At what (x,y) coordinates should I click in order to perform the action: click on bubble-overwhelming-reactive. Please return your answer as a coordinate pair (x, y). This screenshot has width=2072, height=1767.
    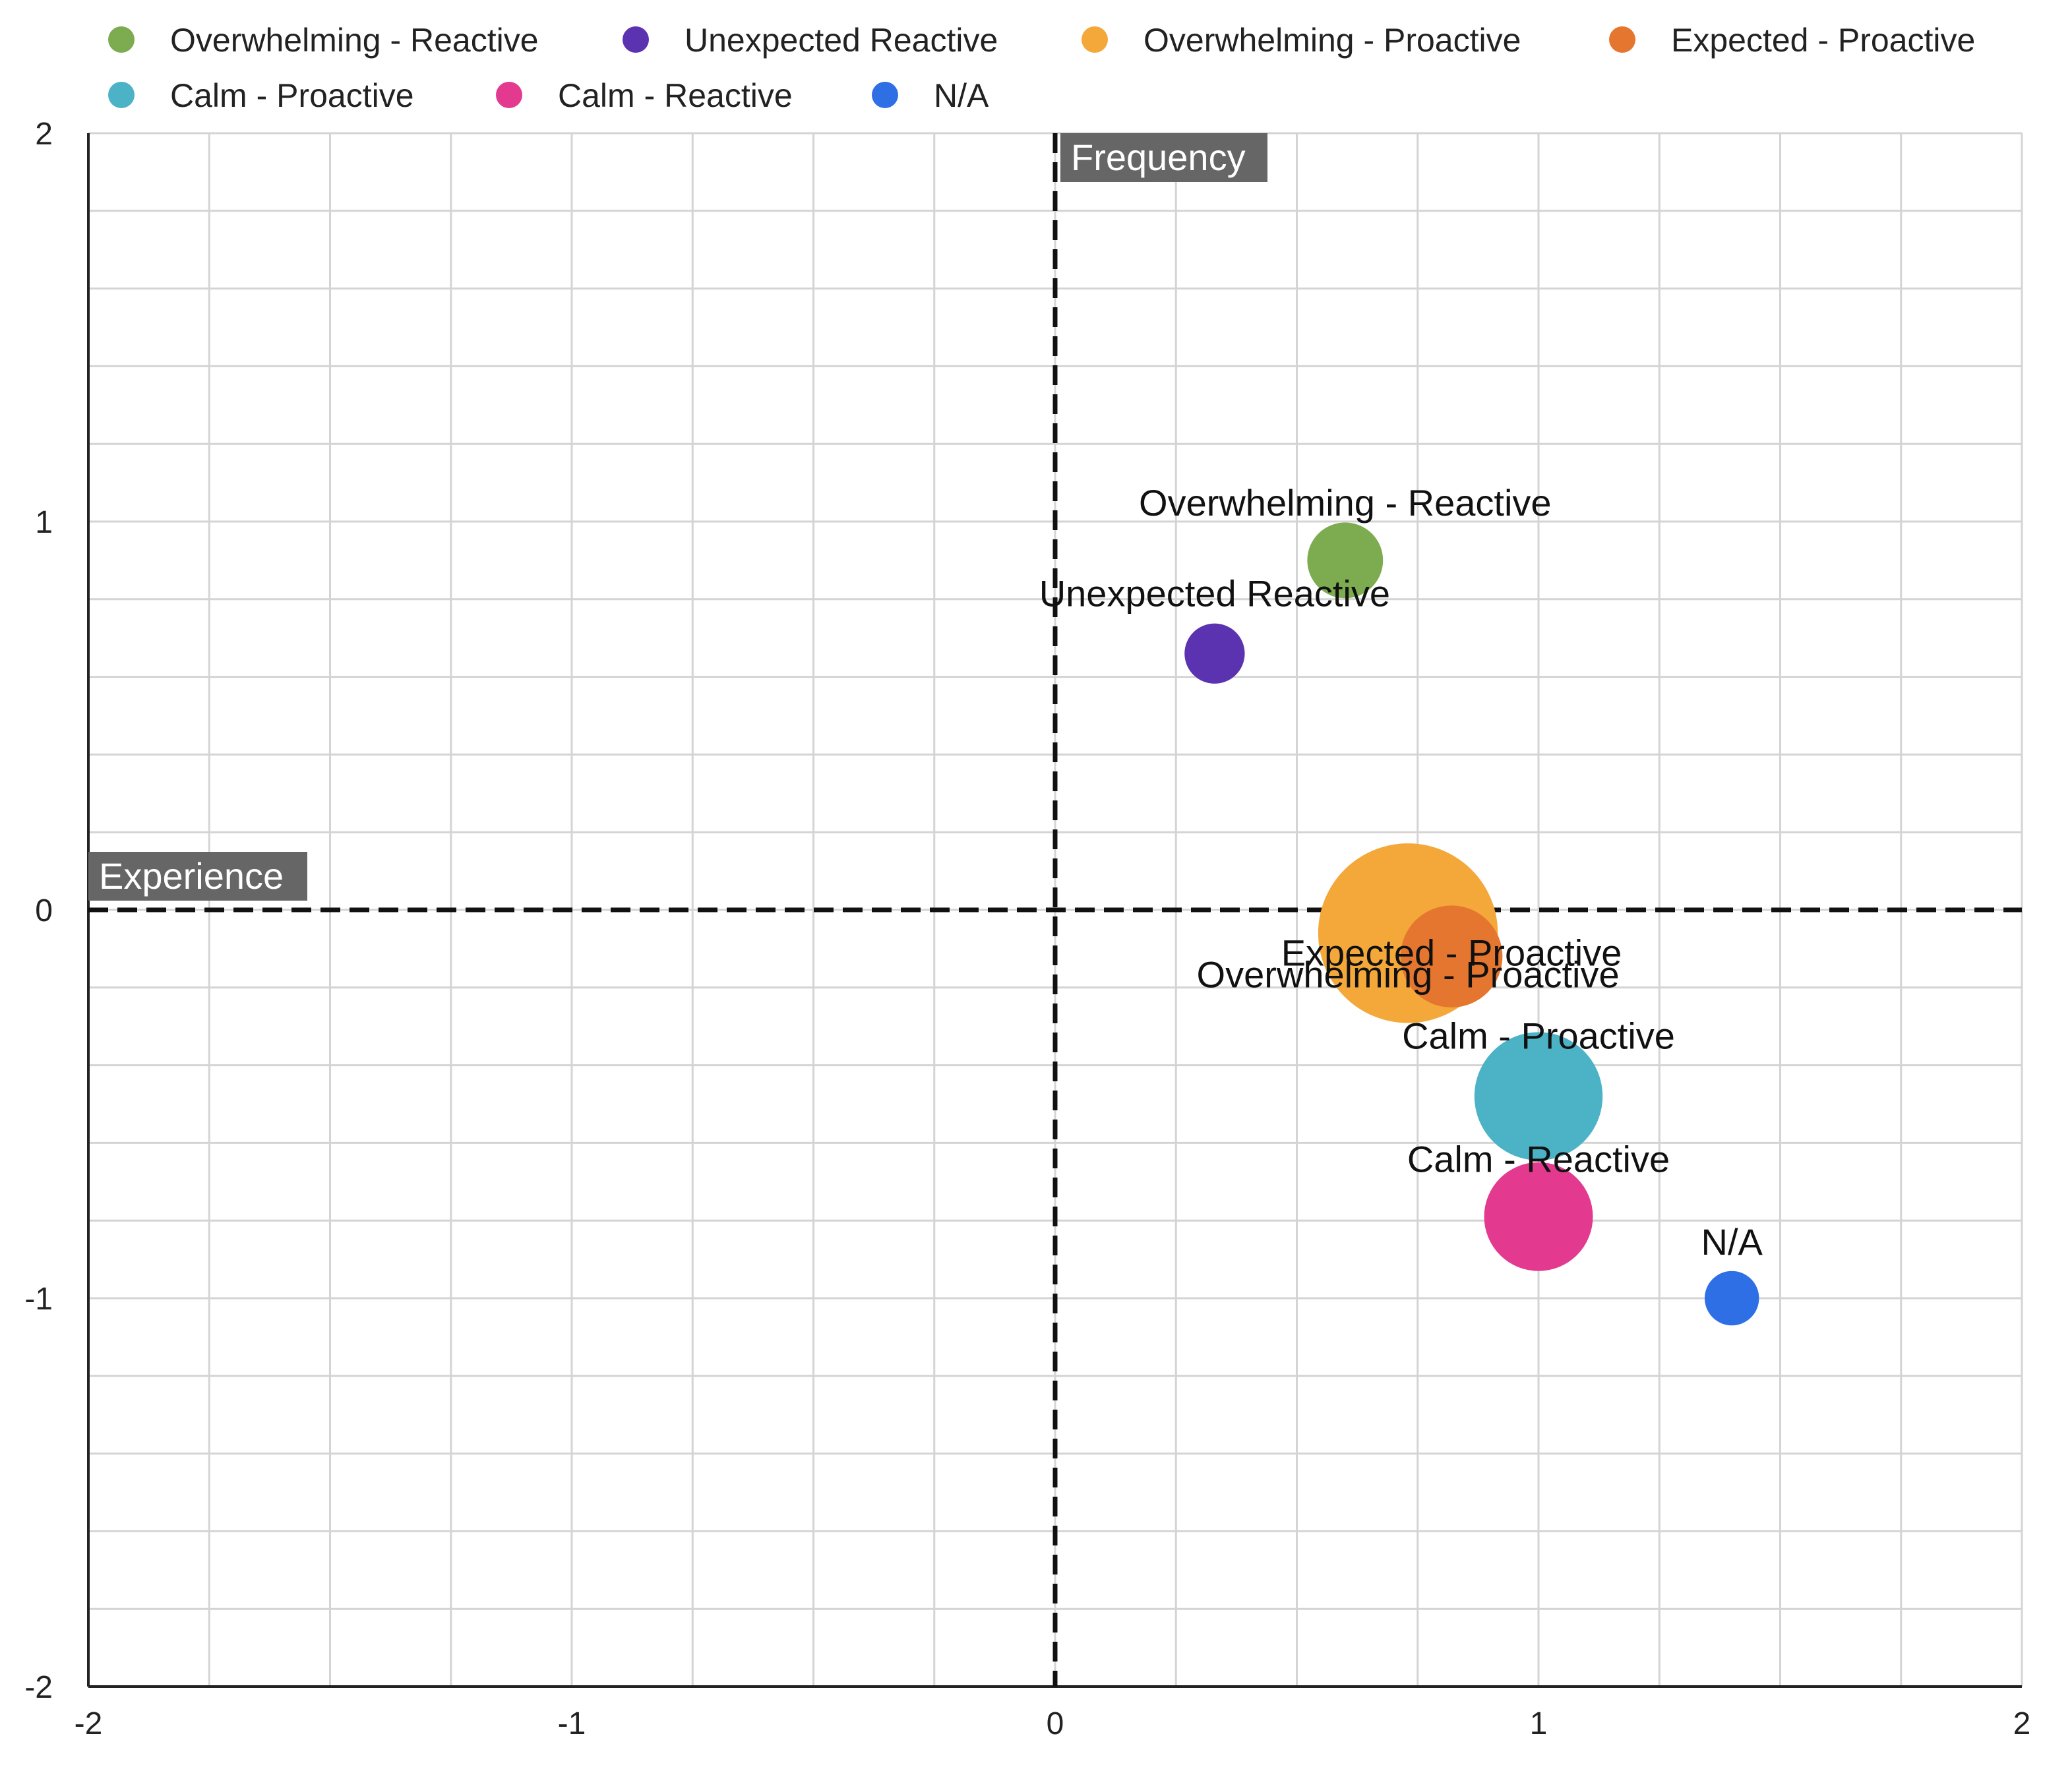
    Looking at the image, I should click on (1345, 560).